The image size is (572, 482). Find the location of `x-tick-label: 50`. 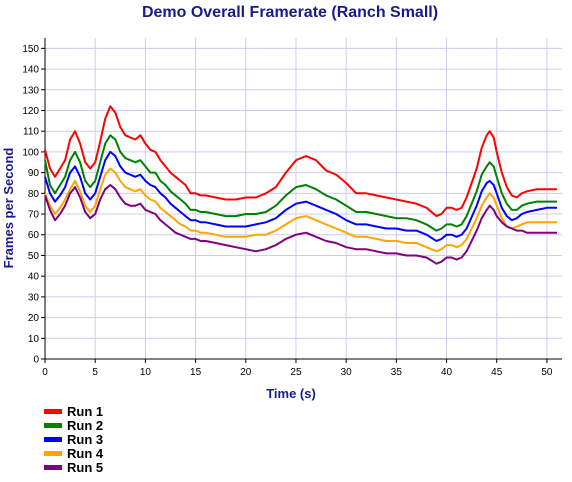

x-tick-label: 50 is located at coordinates (547, 372).